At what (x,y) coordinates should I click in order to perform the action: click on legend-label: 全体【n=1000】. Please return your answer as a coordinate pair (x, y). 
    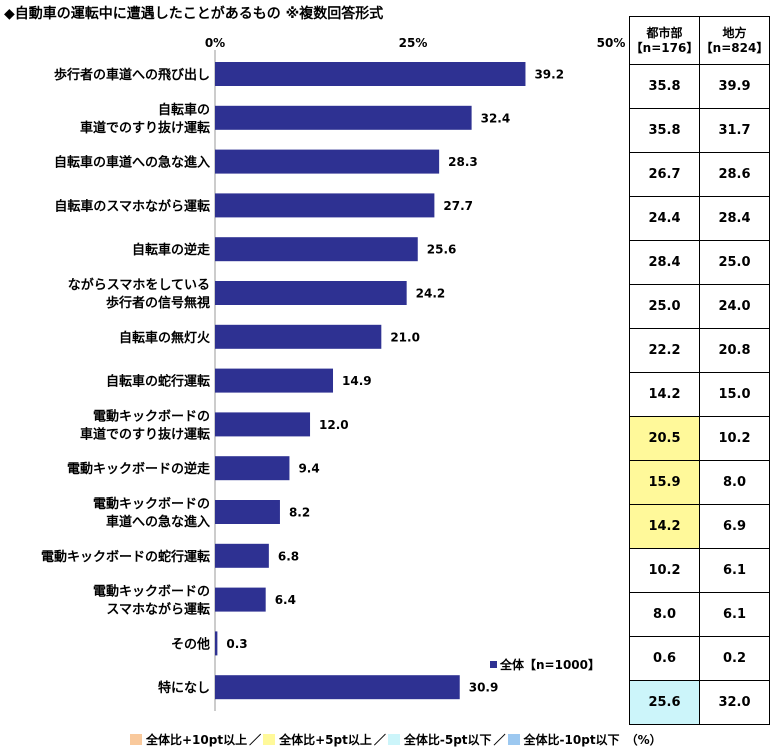
    Looking at the image, I should click on (549, 664).